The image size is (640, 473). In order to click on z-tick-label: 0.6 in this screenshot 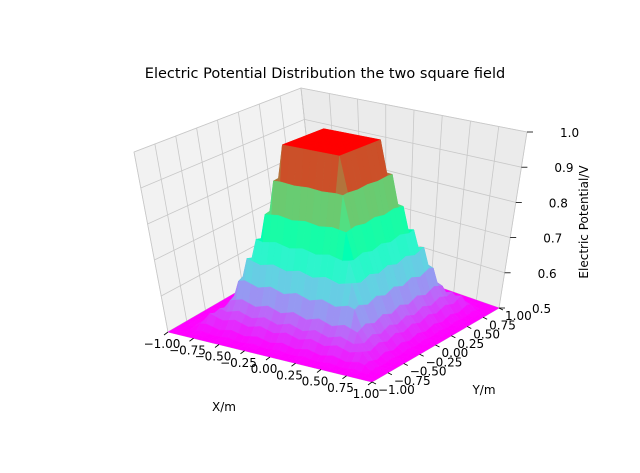, I will do `click(547, 274)`.